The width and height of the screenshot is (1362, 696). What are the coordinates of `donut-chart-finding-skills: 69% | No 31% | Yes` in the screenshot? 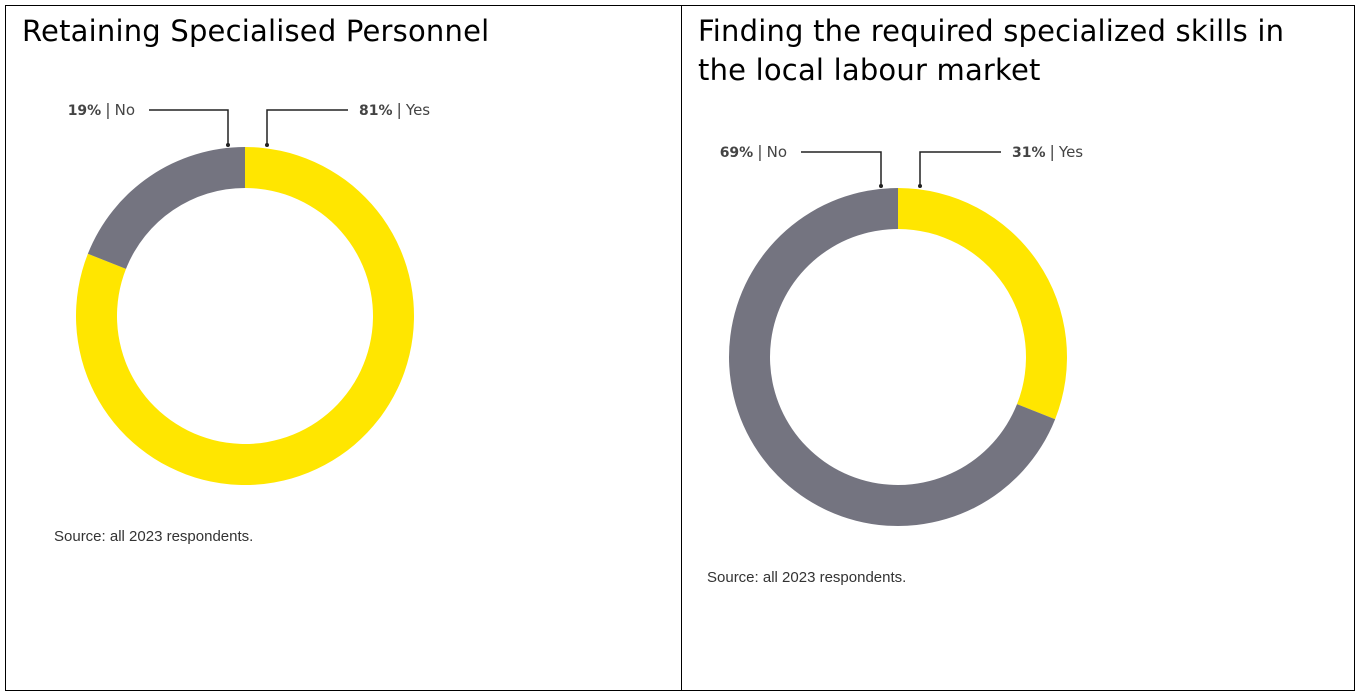 It's located at (901, 334).